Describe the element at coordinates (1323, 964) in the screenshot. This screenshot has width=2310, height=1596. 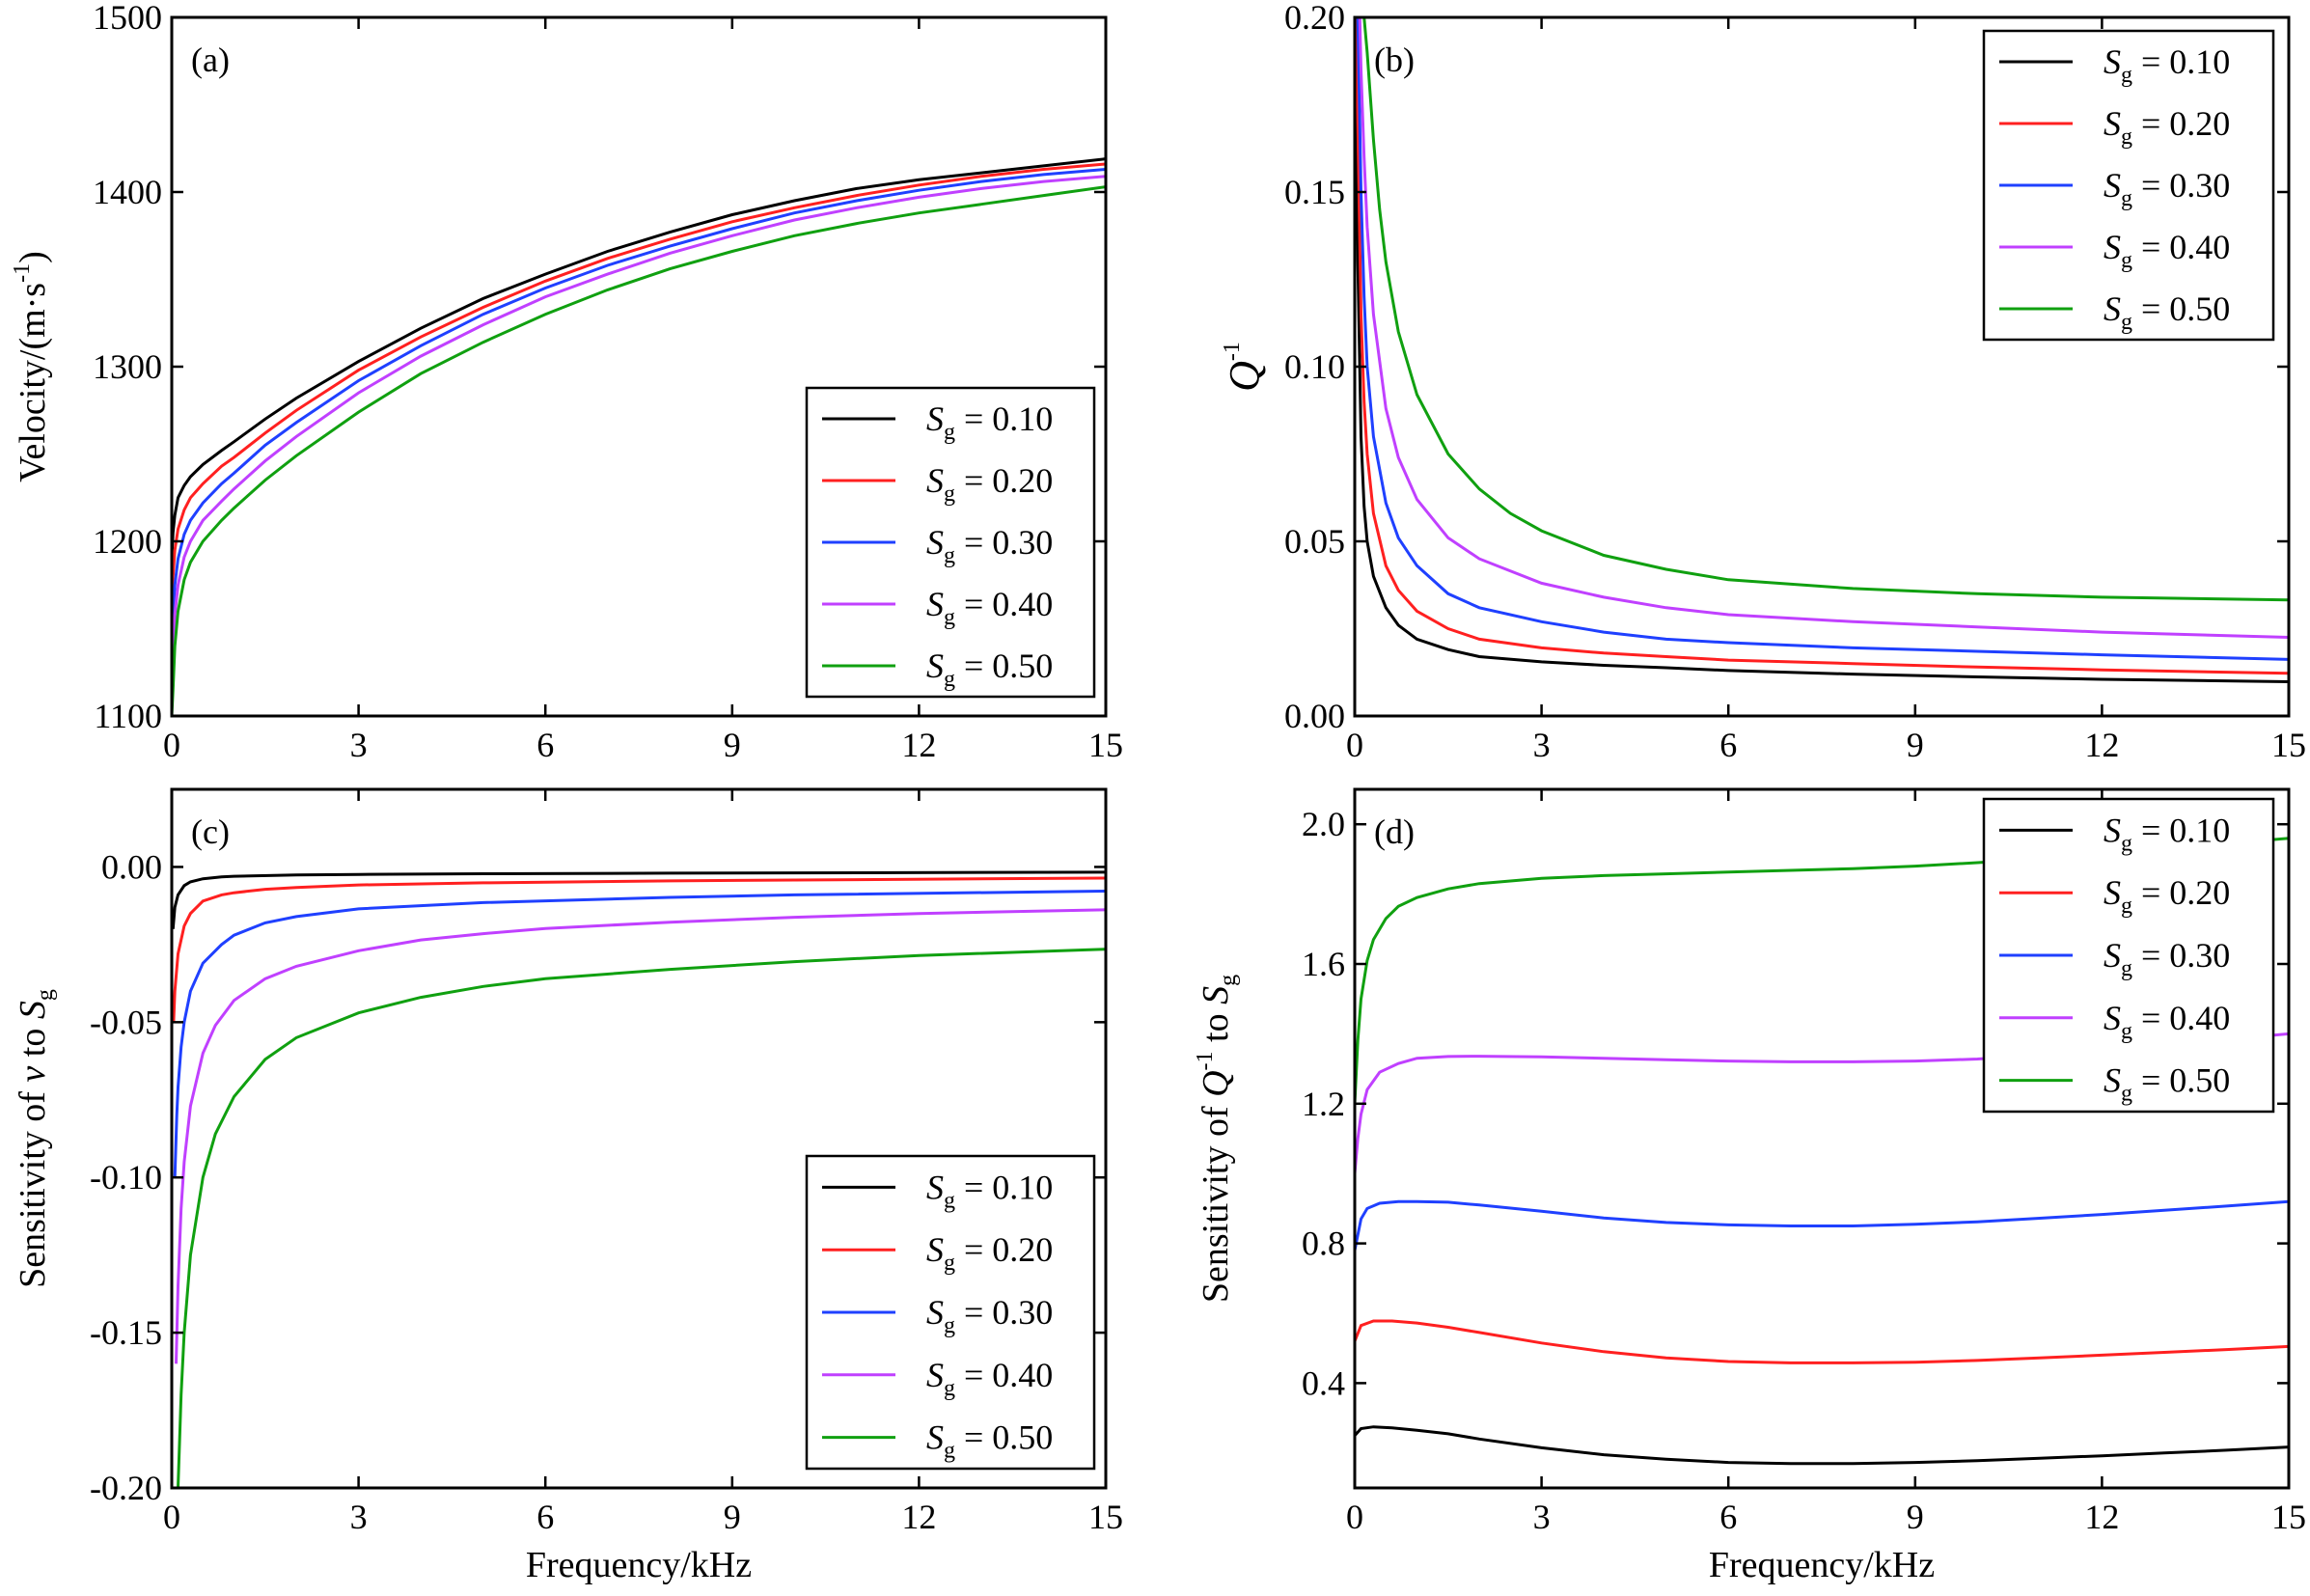
I see `y-tick-label: 1.6` at that location.